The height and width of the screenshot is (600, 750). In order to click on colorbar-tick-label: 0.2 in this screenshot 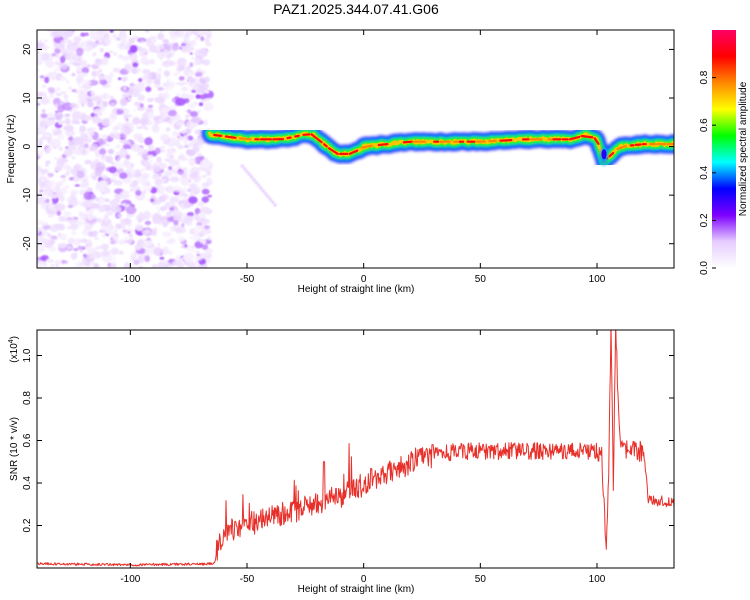, I will do `click(704, 220)`.